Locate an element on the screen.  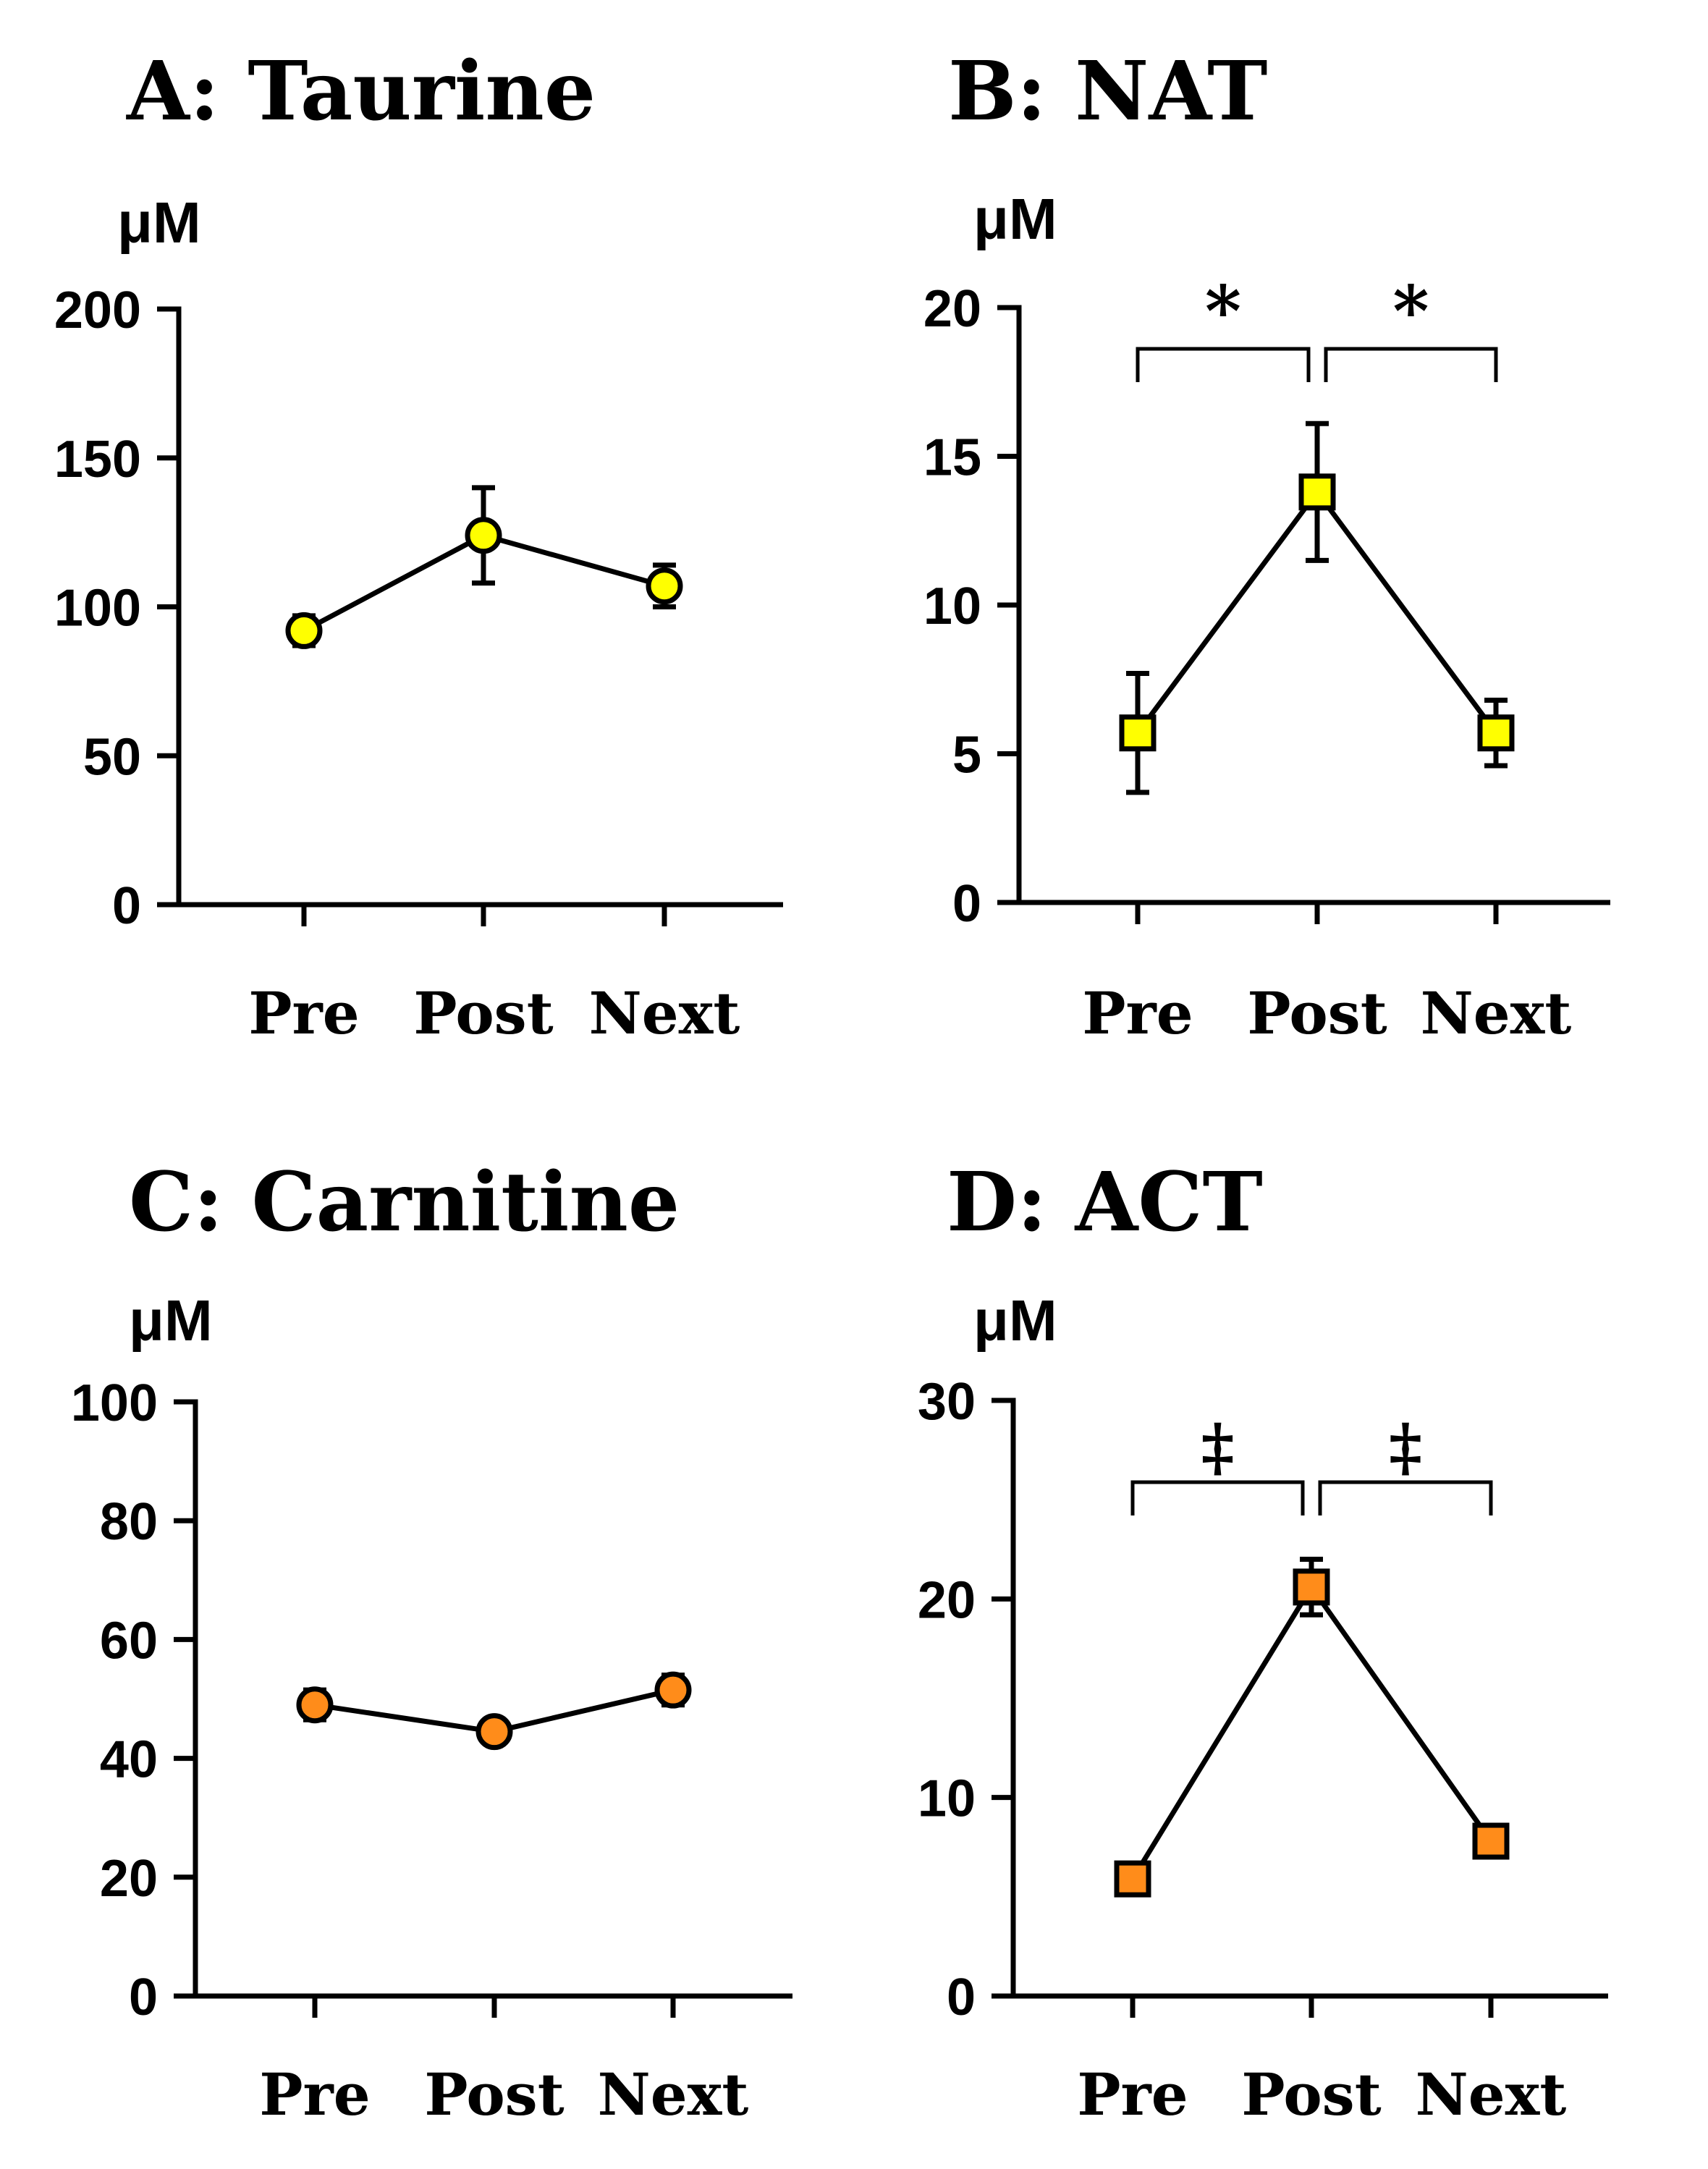
y-tick-label: 30 is located at coordinates (947, 1402).